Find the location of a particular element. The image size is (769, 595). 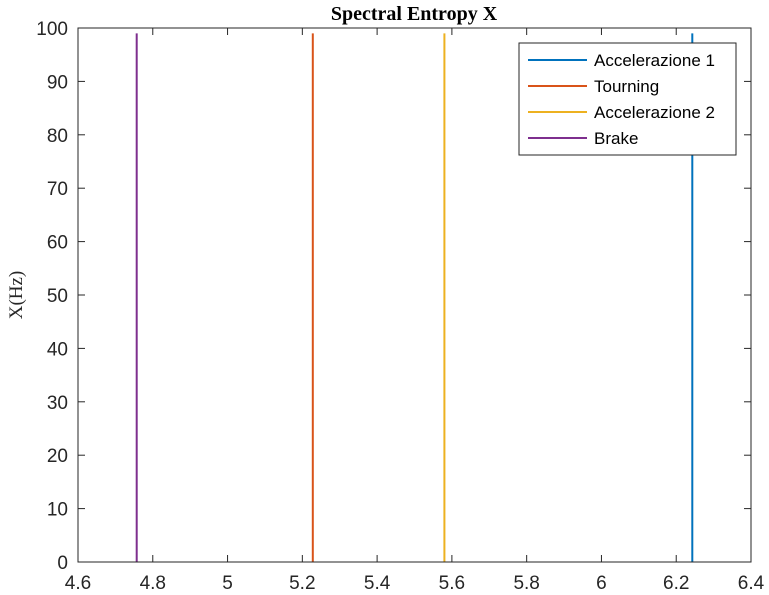

x-tick-label: 6.4 is located at coordinates (751, 583).